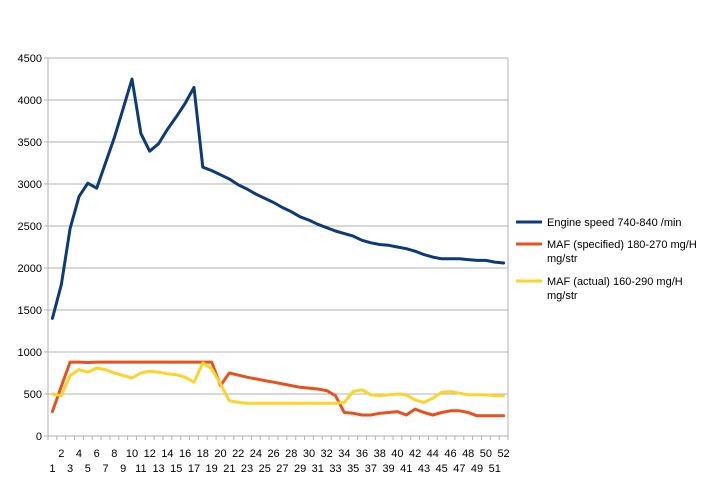  I want to click on y-tick-label: 1000, so click(30, 353).